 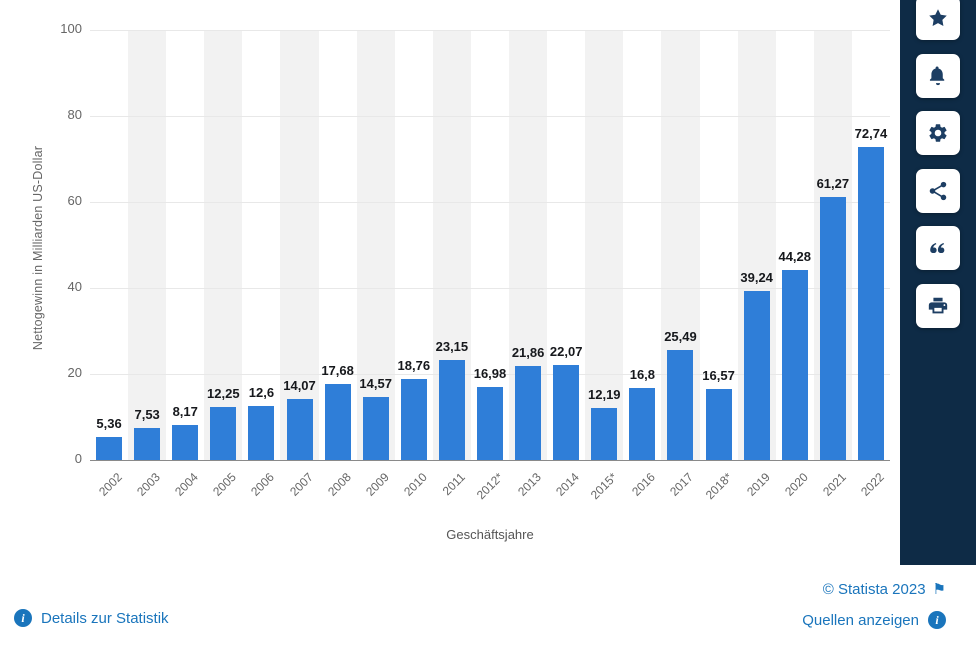 I want to click on print-icon, so click(x=938, y=305).